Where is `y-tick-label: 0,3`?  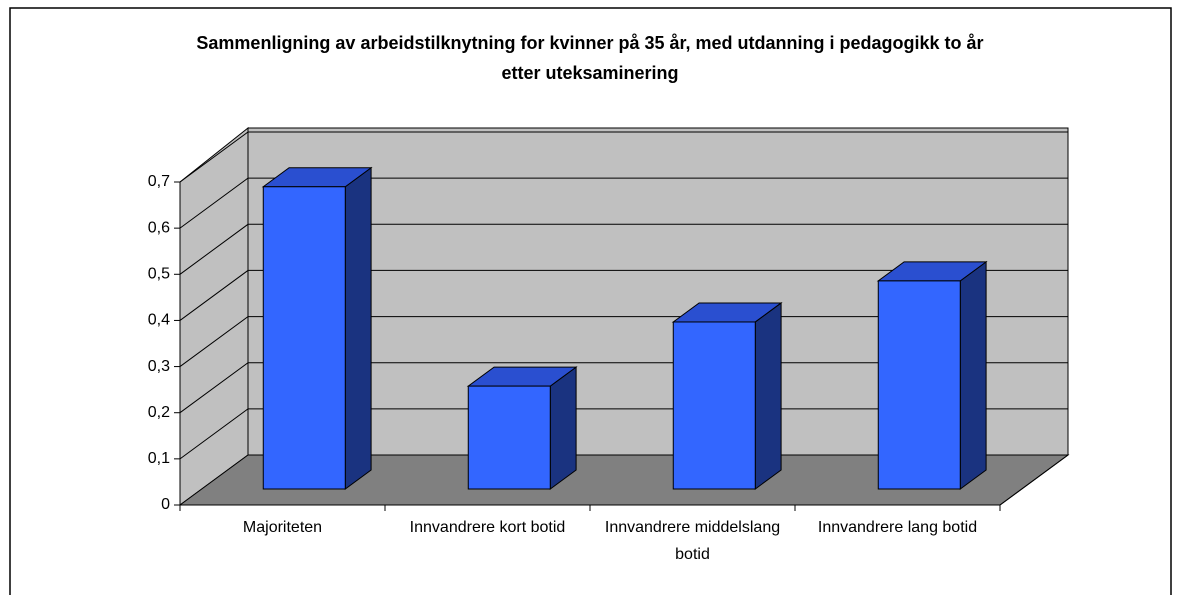 y-tick-label: 0,3 is located at coordinates (159, 366).